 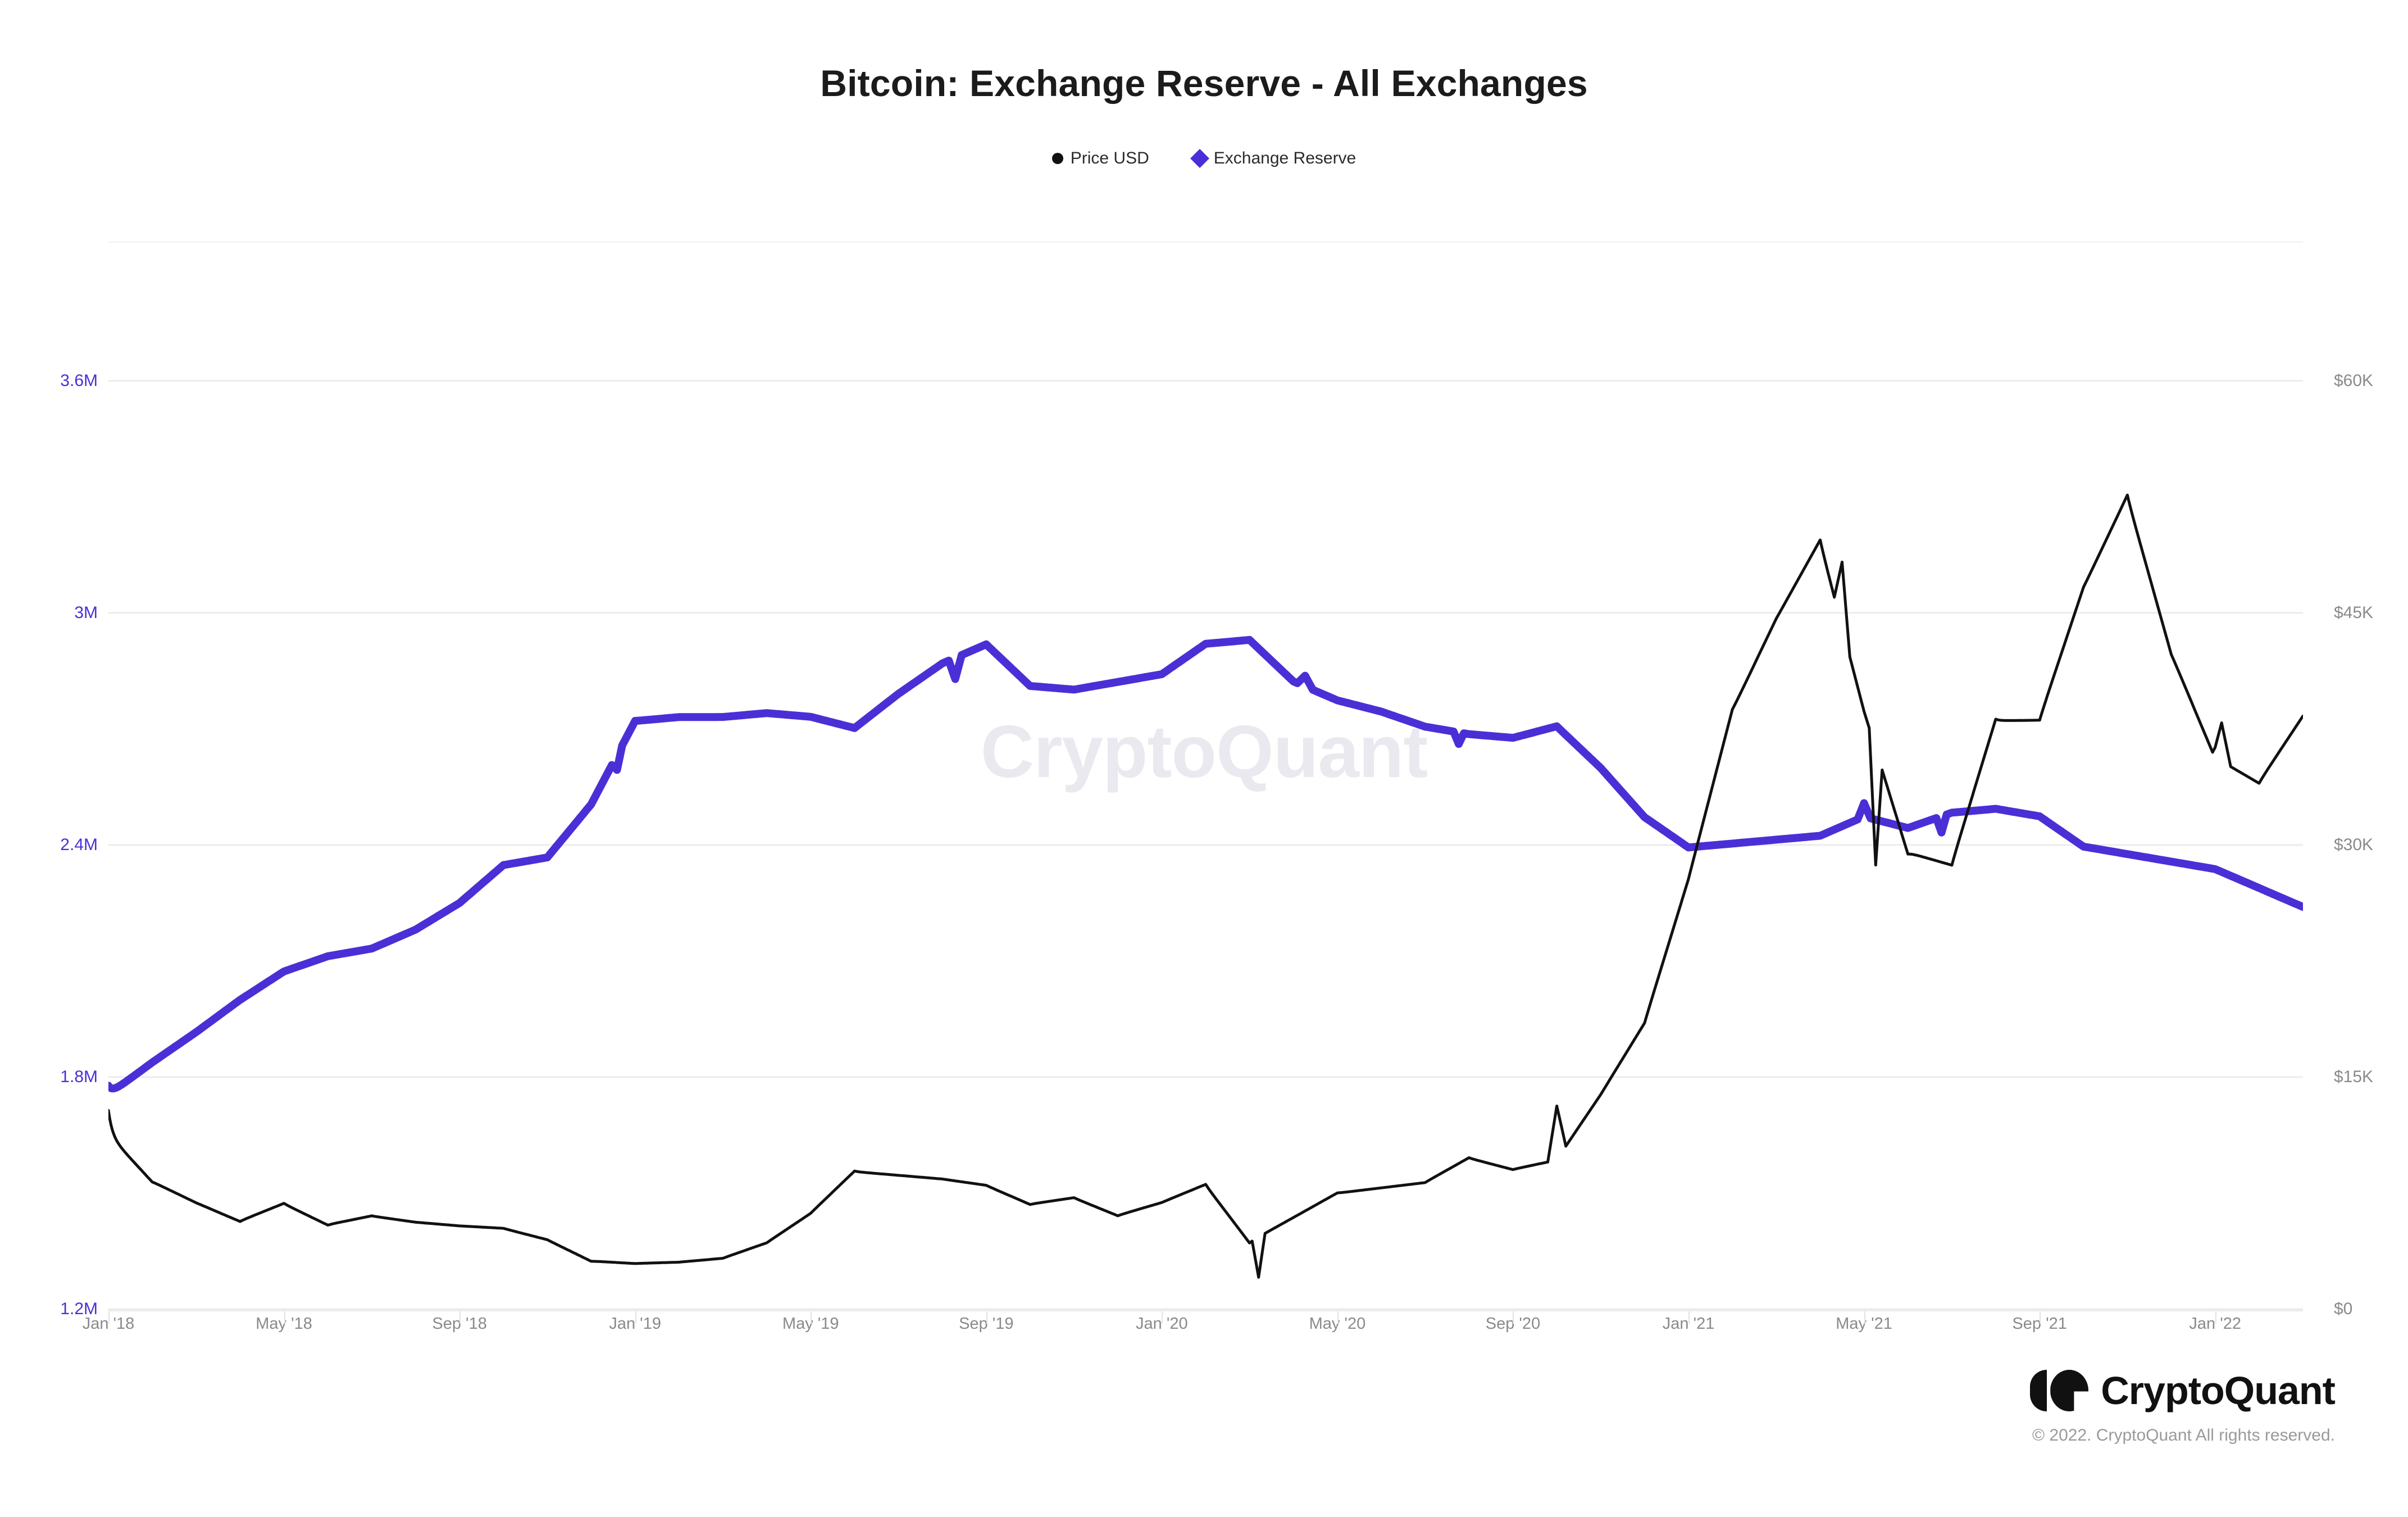 I want to click on legend-item-price-usd: Price USD, so click(x=1100, y=158).